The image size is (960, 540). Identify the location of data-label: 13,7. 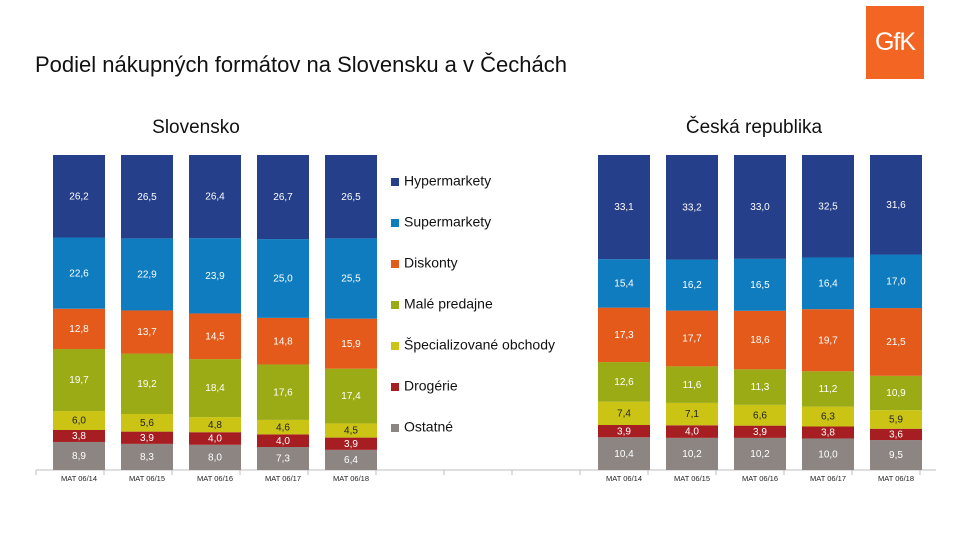
(147, 332).